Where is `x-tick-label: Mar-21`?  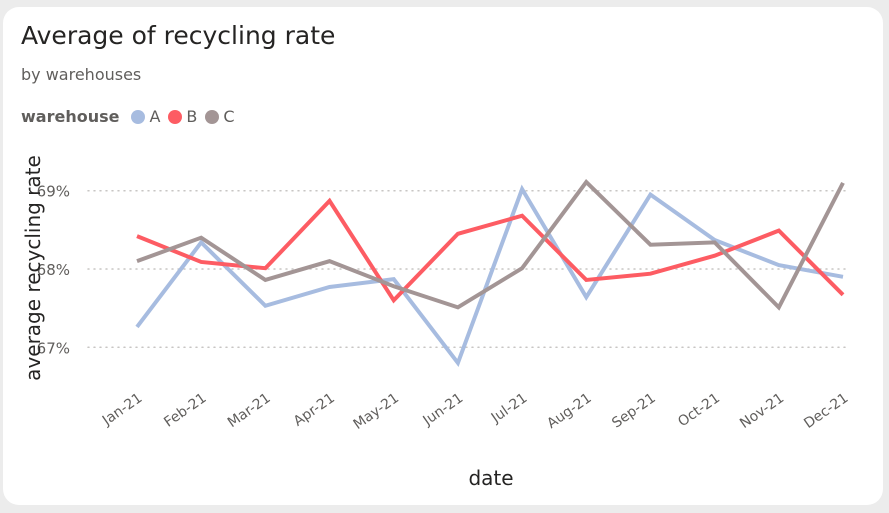 x-tick-label: Mar-21 is located at coordinates (249, 410).